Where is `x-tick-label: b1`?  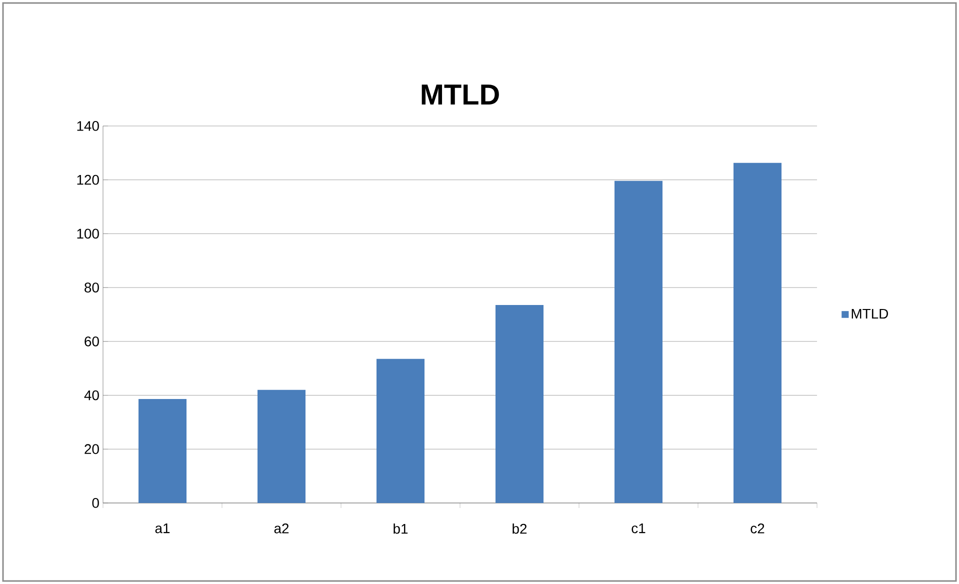 x-tick-label: b1 is located at coordinates (401, 529).